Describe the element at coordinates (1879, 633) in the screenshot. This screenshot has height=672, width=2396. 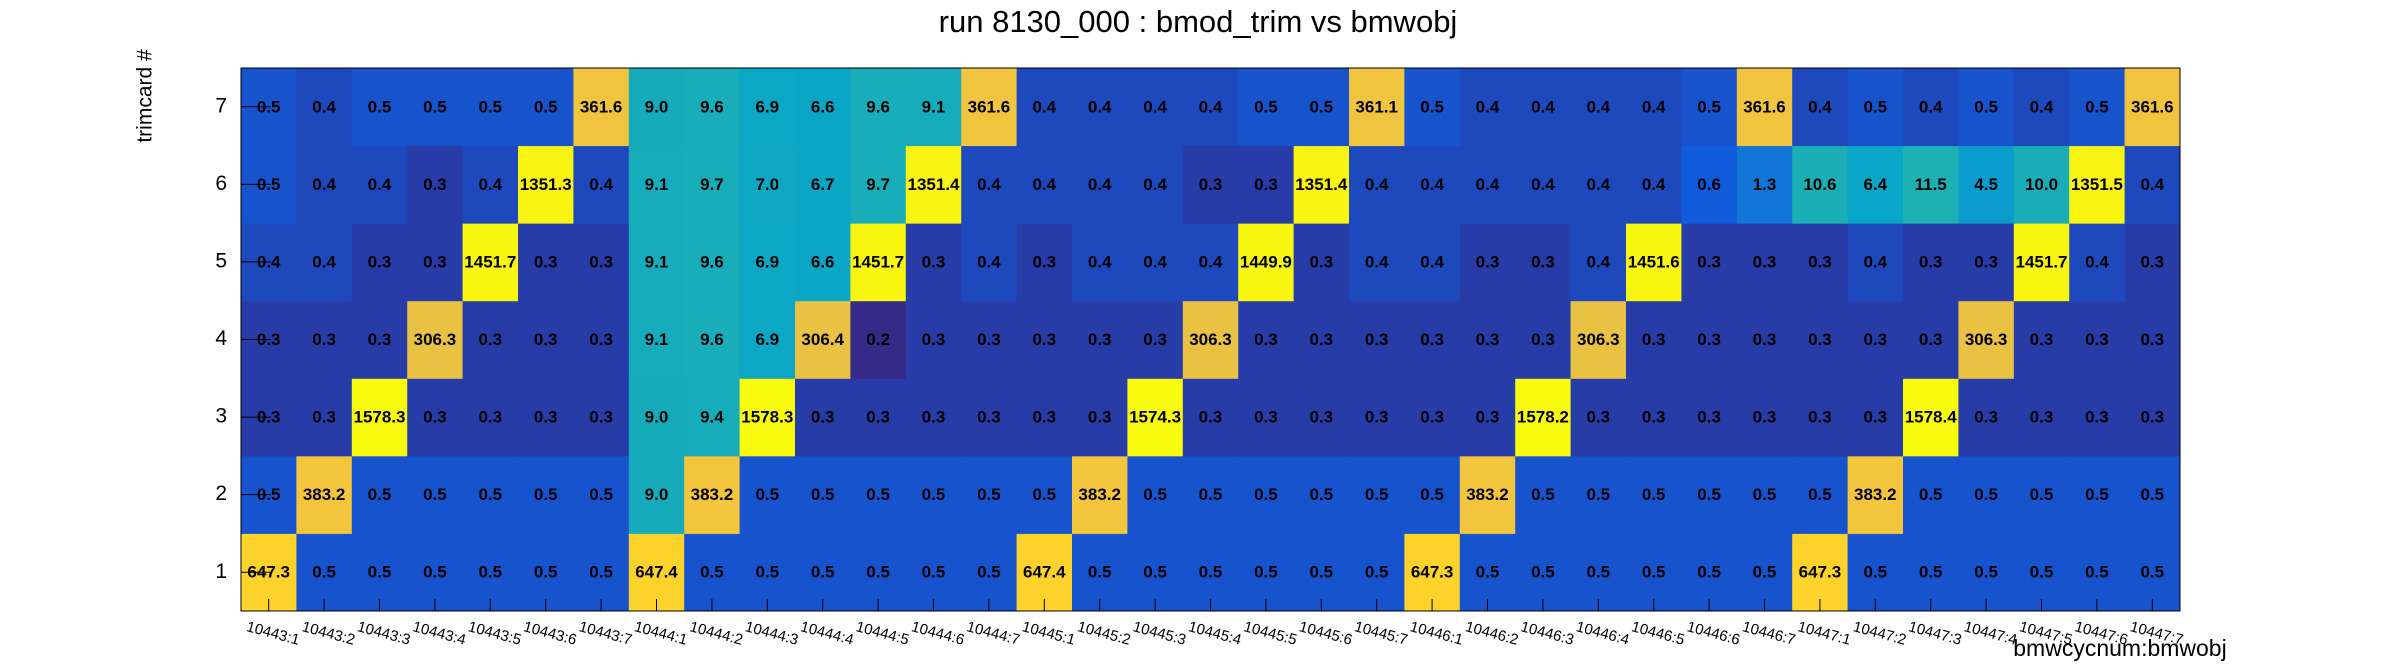
I see `x-tick-label: 10447:2` at that location.